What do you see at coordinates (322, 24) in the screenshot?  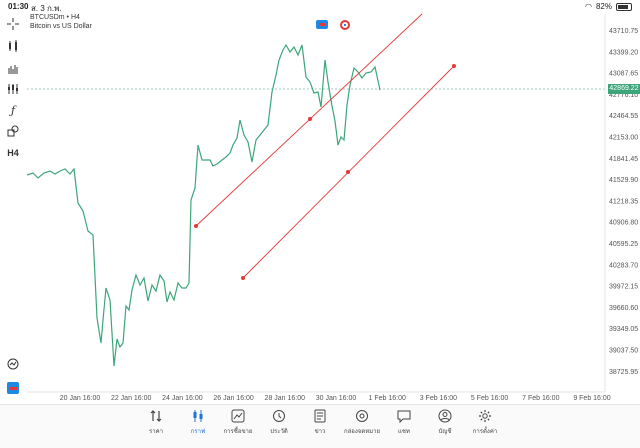 I see `trade-panel-icon` at bounding box center [322, 24].